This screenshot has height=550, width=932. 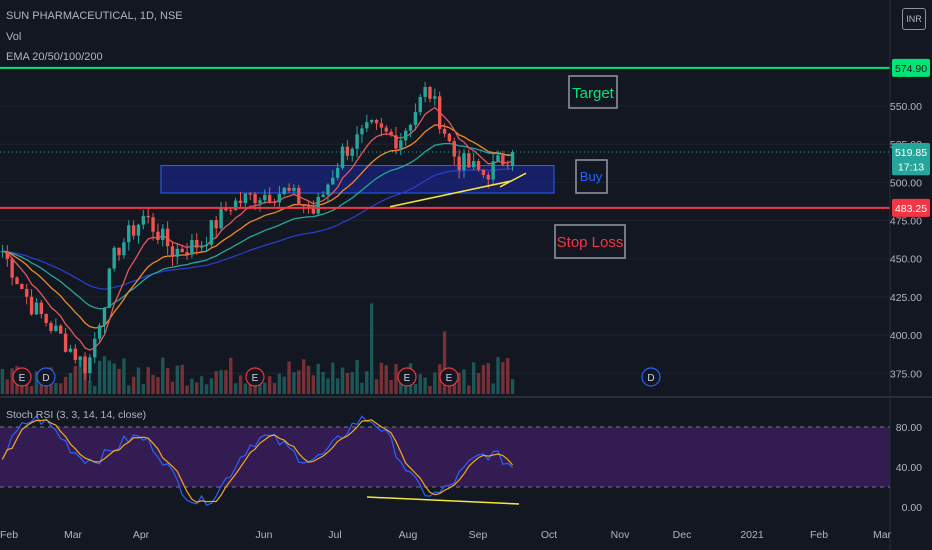 What do you see at coordinates (593, 92) in the screenshot?
I see `target-annotation: Target` at bounding box center [593, 92].